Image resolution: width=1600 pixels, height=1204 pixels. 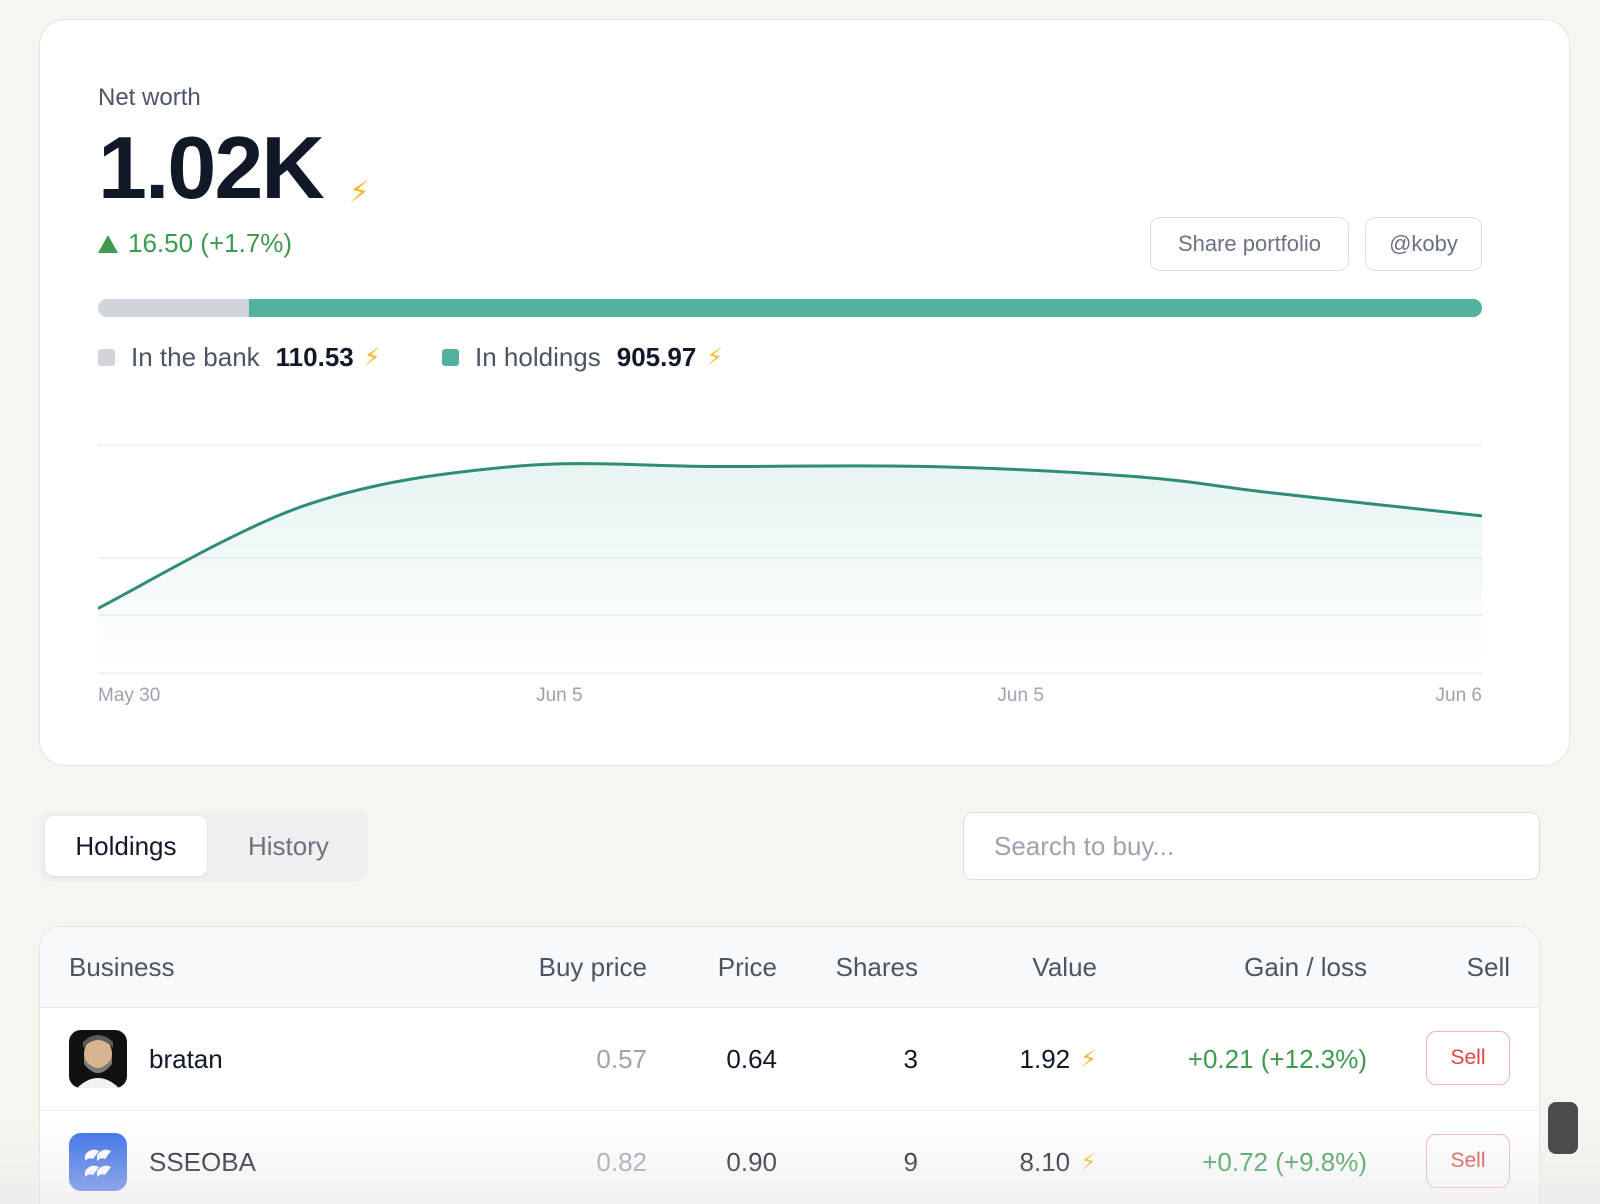 What do you see at coordinates (126, 846) in the screenshot?
I see `tab-holdings: Holdings` at bounding box center [126, 846].